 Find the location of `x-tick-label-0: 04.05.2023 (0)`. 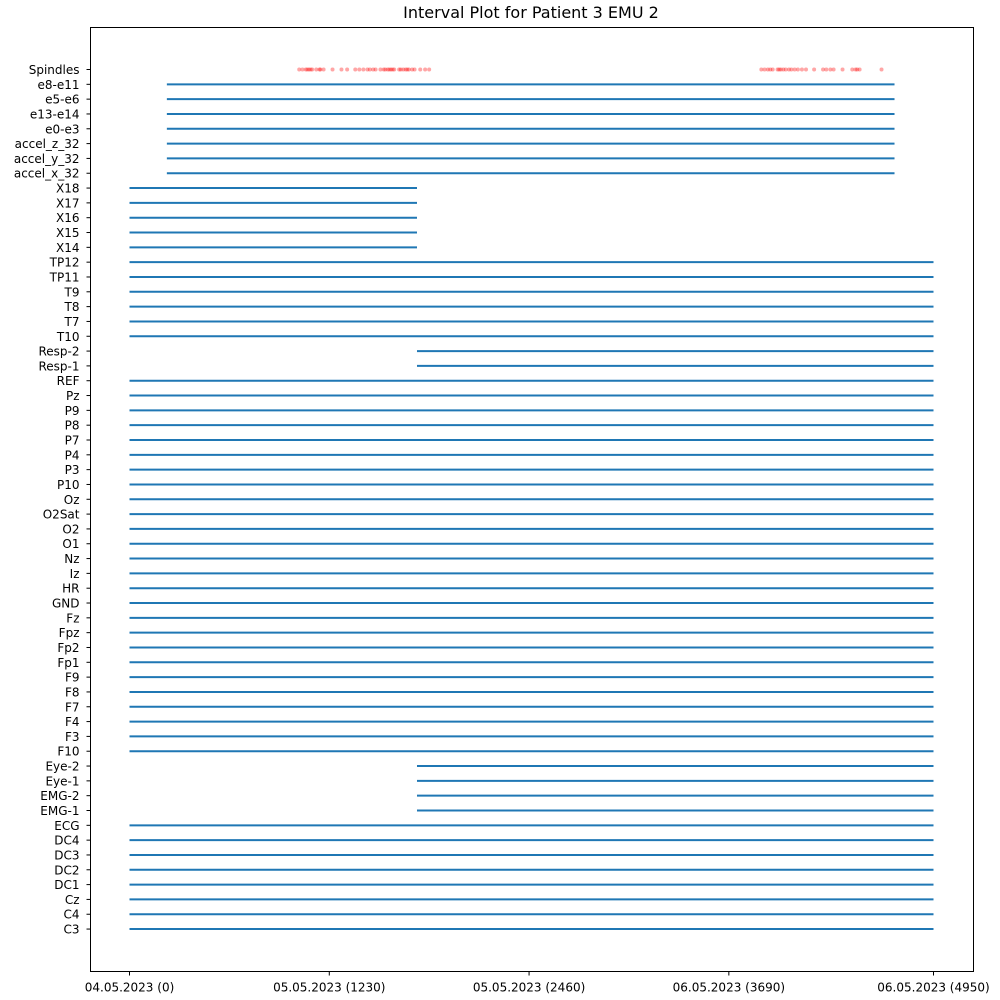

x-tick-label-0: 04.05.2023 (0) is located at coordinates (130, 988).